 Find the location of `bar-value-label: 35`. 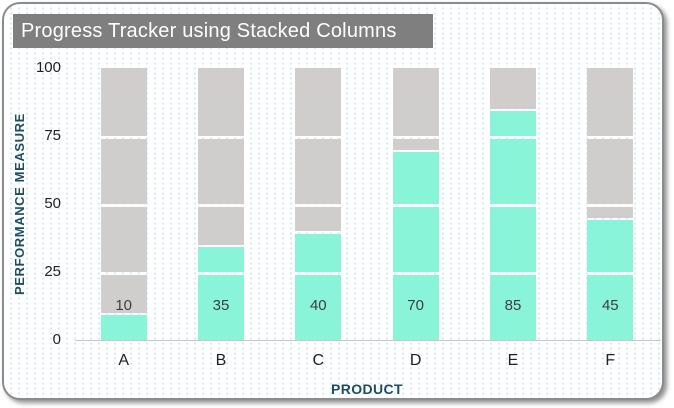

bar-value-label: 35 is located at coordinates (221, 305).